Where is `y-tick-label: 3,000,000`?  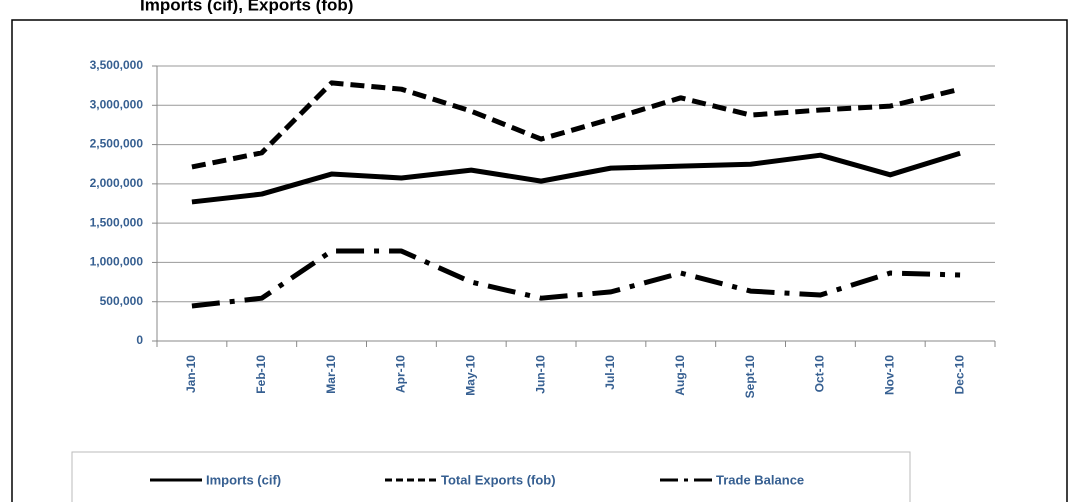 y-tick-label: 3,000,000 is located at coordinates (117, 104).